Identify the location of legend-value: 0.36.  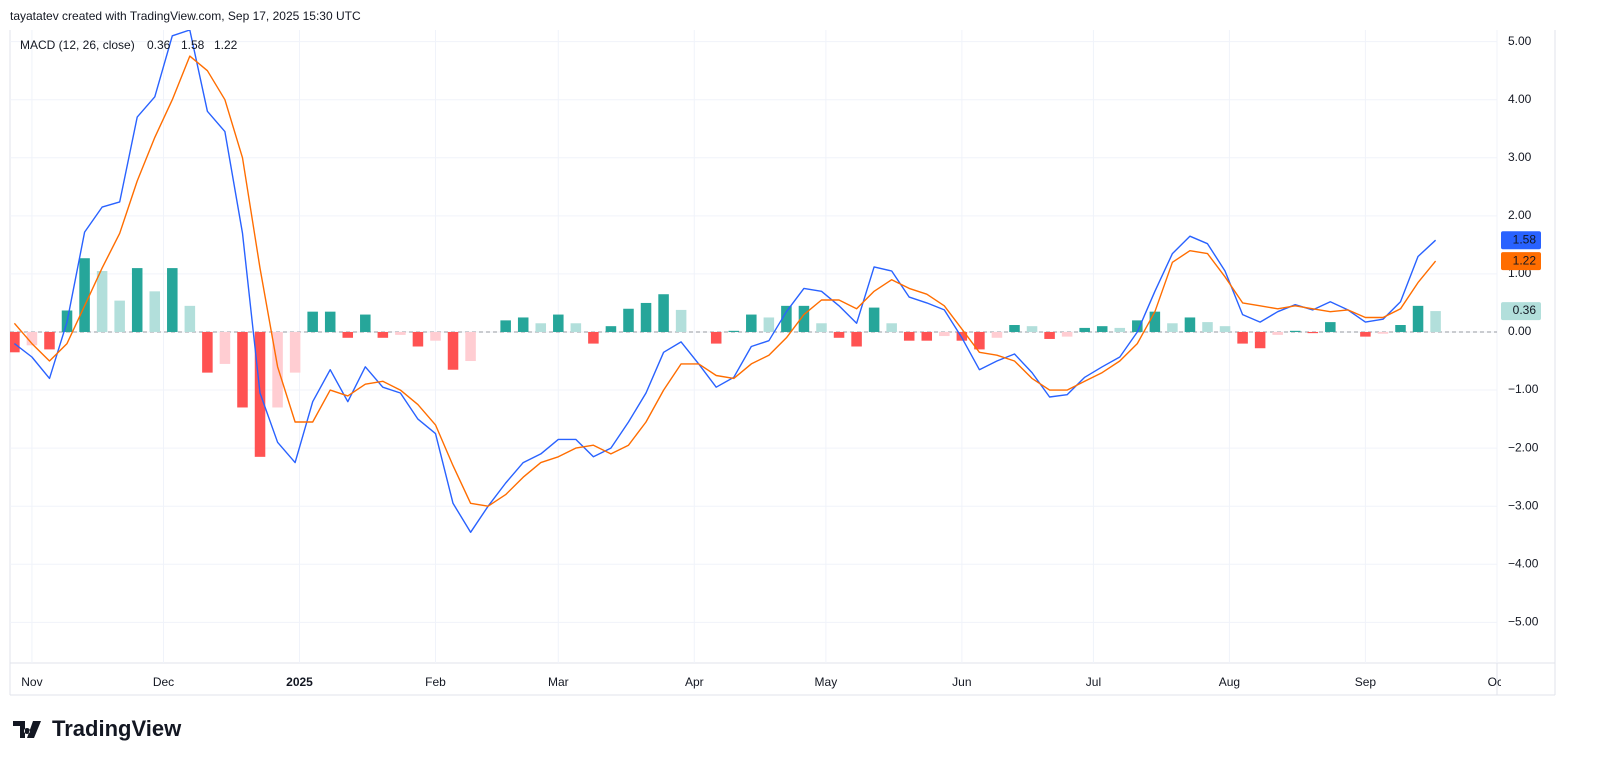
(159, 45).